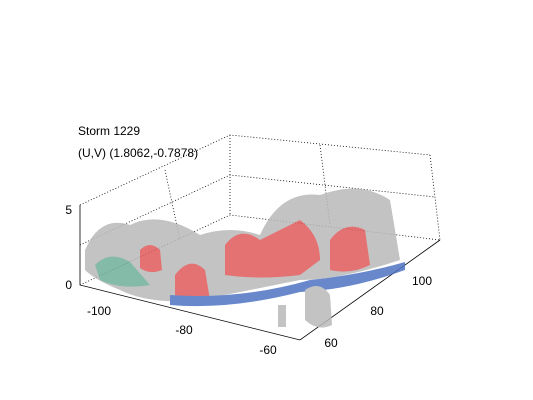 This screenshot has width=533, height=400. I want to click on surface-blue, so click(287, 284).